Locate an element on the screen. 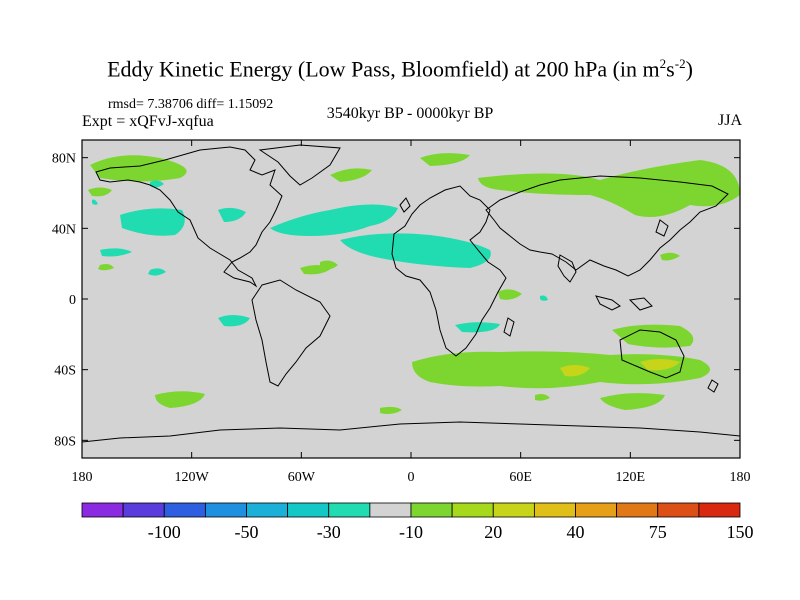 This screenshot has width=800, height=600. field-region-nh-cyan is located at coordinates (291, 228).